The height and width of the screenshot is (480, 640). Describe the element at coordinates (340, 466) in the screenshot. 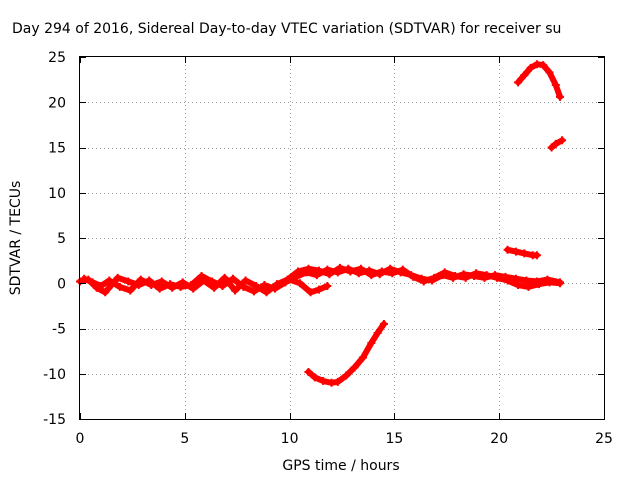

I see `x-axis-label: GPS time / hours` at that location.